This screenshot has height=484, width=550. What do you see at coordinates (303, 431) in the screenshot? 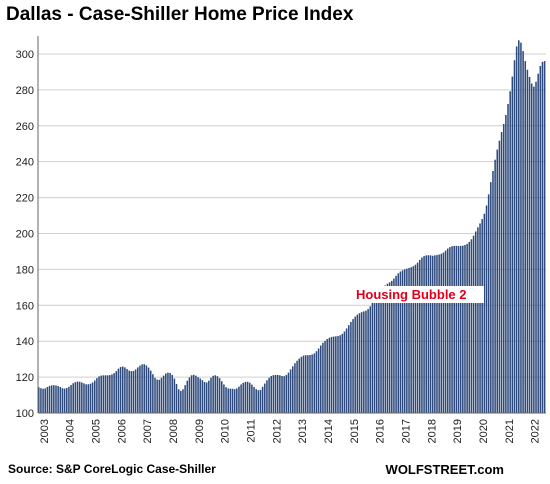
I see `x-tick-label: 2013` at bounding box center [303, 431].